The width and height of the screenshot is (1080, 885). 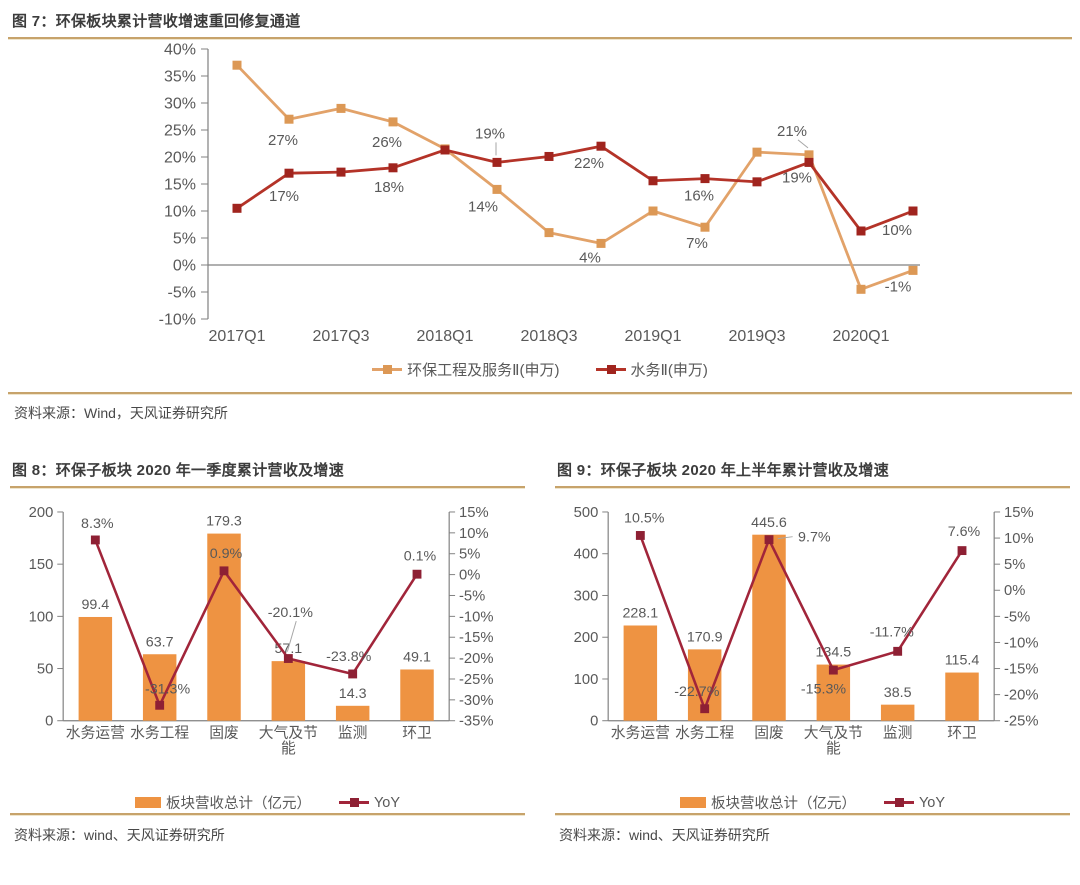 I want to click on svg-text: -20%, so click(x=476, y=659).